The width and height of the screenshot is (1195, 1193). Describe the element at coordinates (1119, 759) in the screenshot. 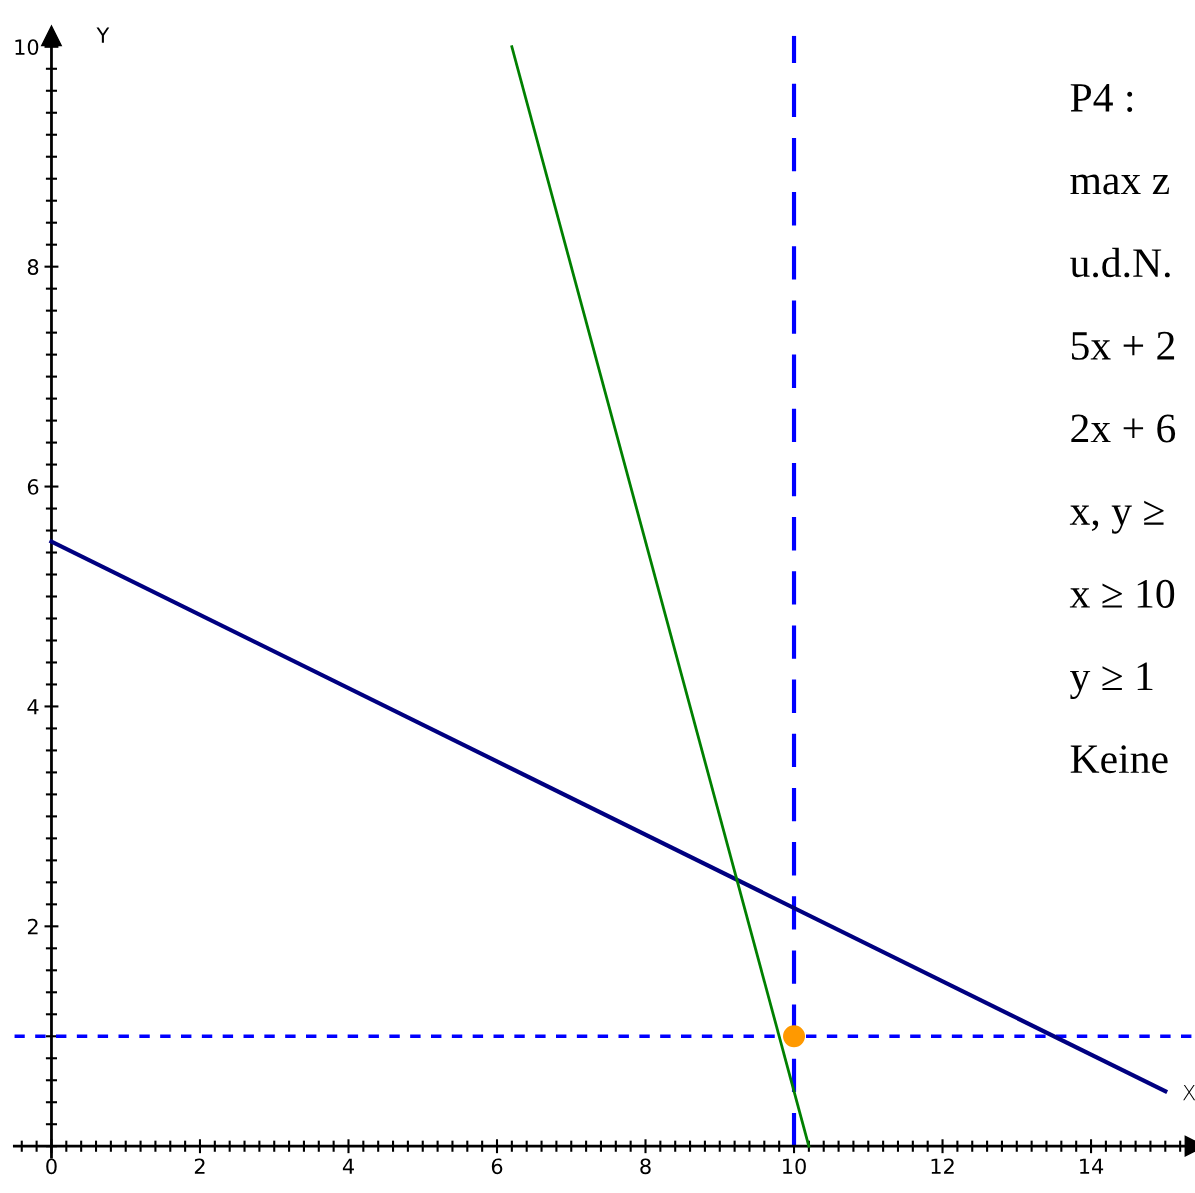

I see `annotation: Keine` at that location.